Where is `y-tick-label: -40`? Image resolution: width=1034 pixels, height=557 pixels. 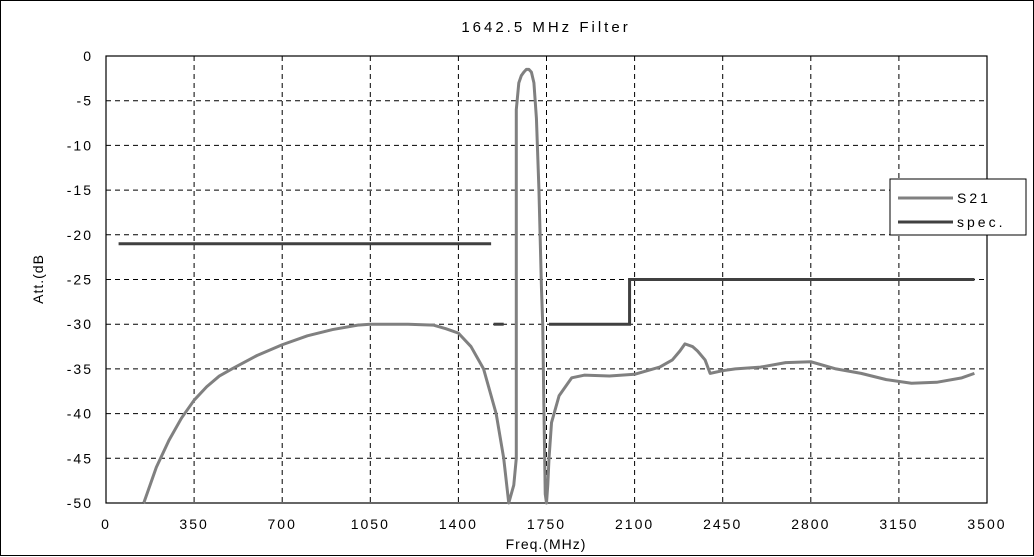
y-tick-label: -40 is located at coordinates (80, 414).